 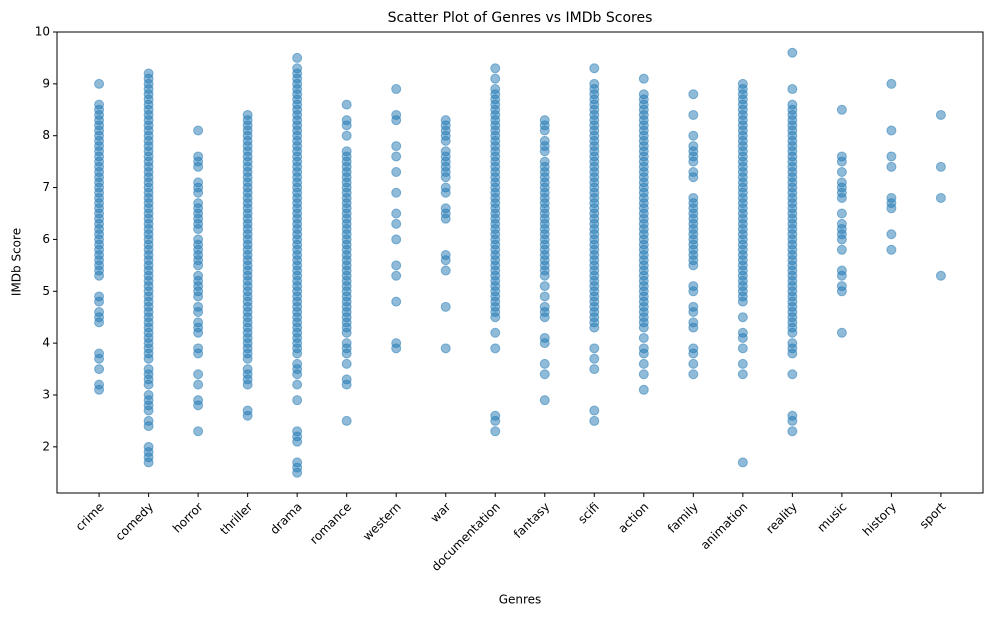 What do you see at coordinates (46, 343) in the screenshot?
I see `y-tick-label: 4` at bounding box center [46, 343].